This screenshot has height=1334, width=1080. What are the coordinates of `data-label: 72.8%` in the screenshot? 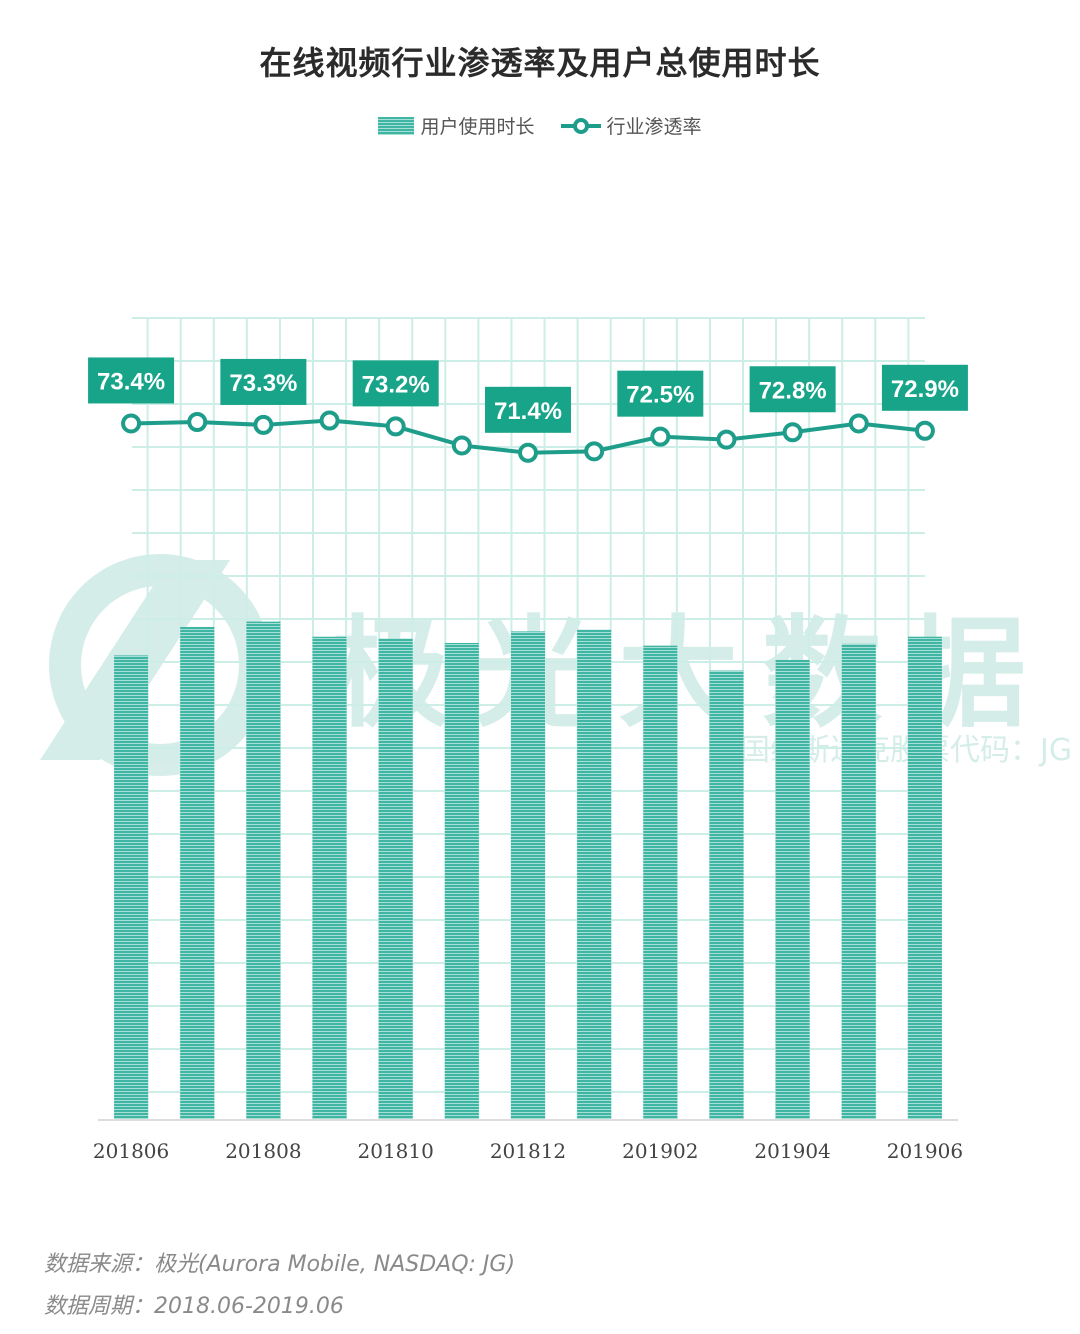 It's located at (793, 390).